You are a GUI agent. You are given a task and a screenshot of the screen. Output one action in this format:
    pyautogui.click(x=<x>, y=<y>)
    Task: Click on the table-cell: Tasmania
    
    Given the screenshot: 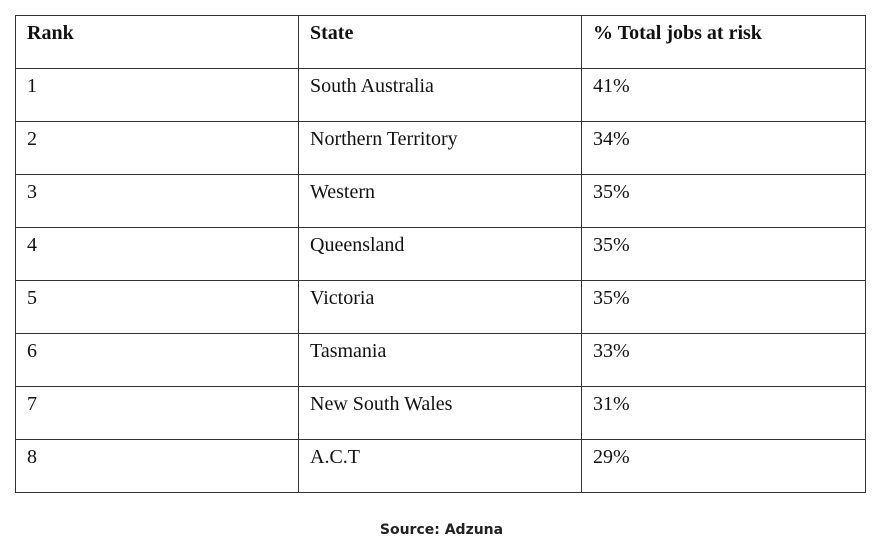 What is the action you would take?
    pyautogui.click(x=440, y=360)
    